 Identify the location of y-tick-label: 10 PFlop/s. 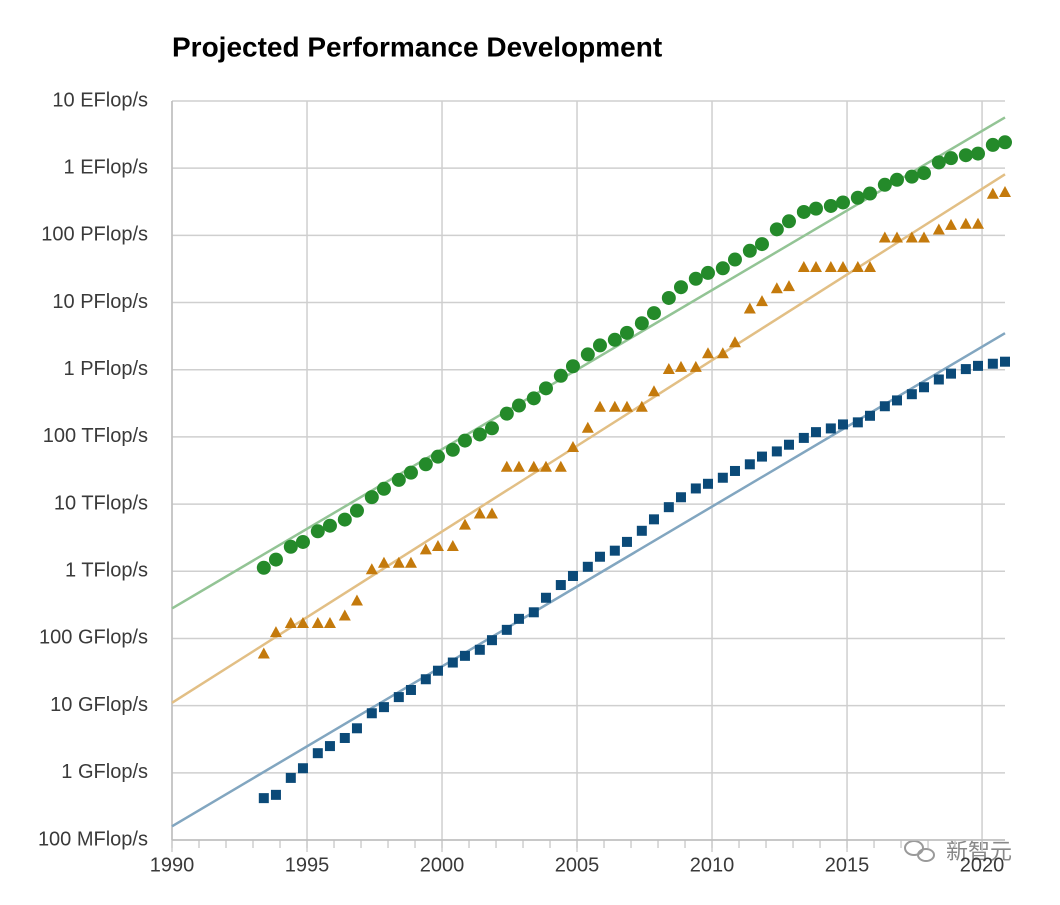
(100, 302).